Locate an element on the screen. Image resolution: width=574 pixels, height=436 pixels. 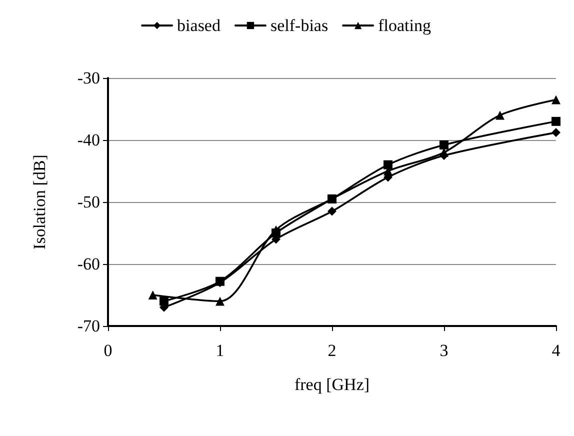
legend-label: floating is located at coordinates (405, 25).